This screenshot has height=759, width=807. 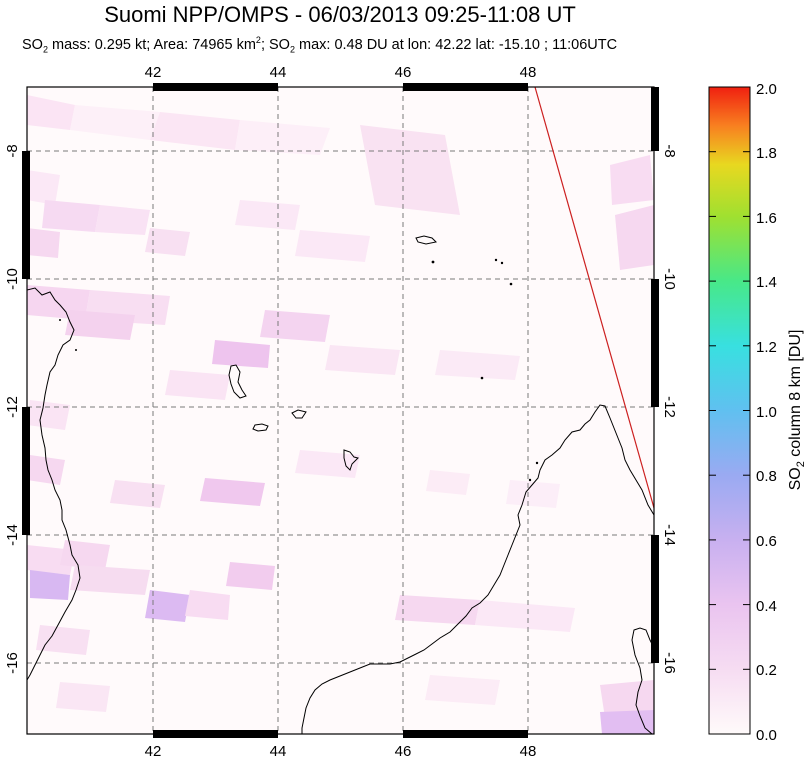 What do you see at coordinates (153, 72) in the screenshot?
I see `lon-label-42-top: 42` at bounding box center [153, 72].